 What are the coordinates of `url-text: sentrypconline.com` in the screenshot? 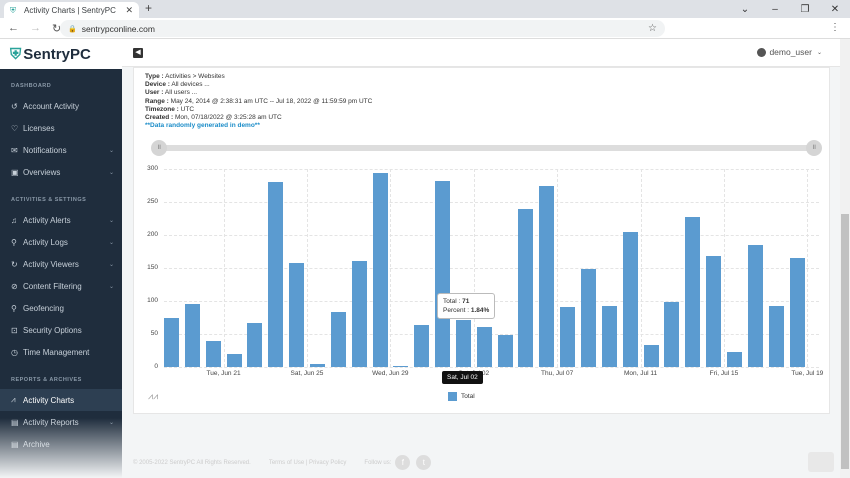 It's located at (118, 28).